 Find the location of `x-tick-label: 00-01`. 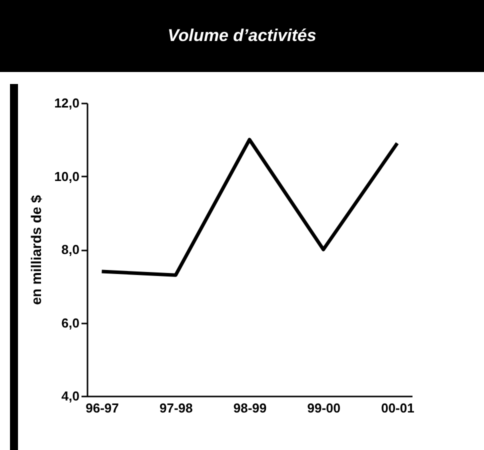

x-tick-label: 00-01 is located at coordinates (397, 408).